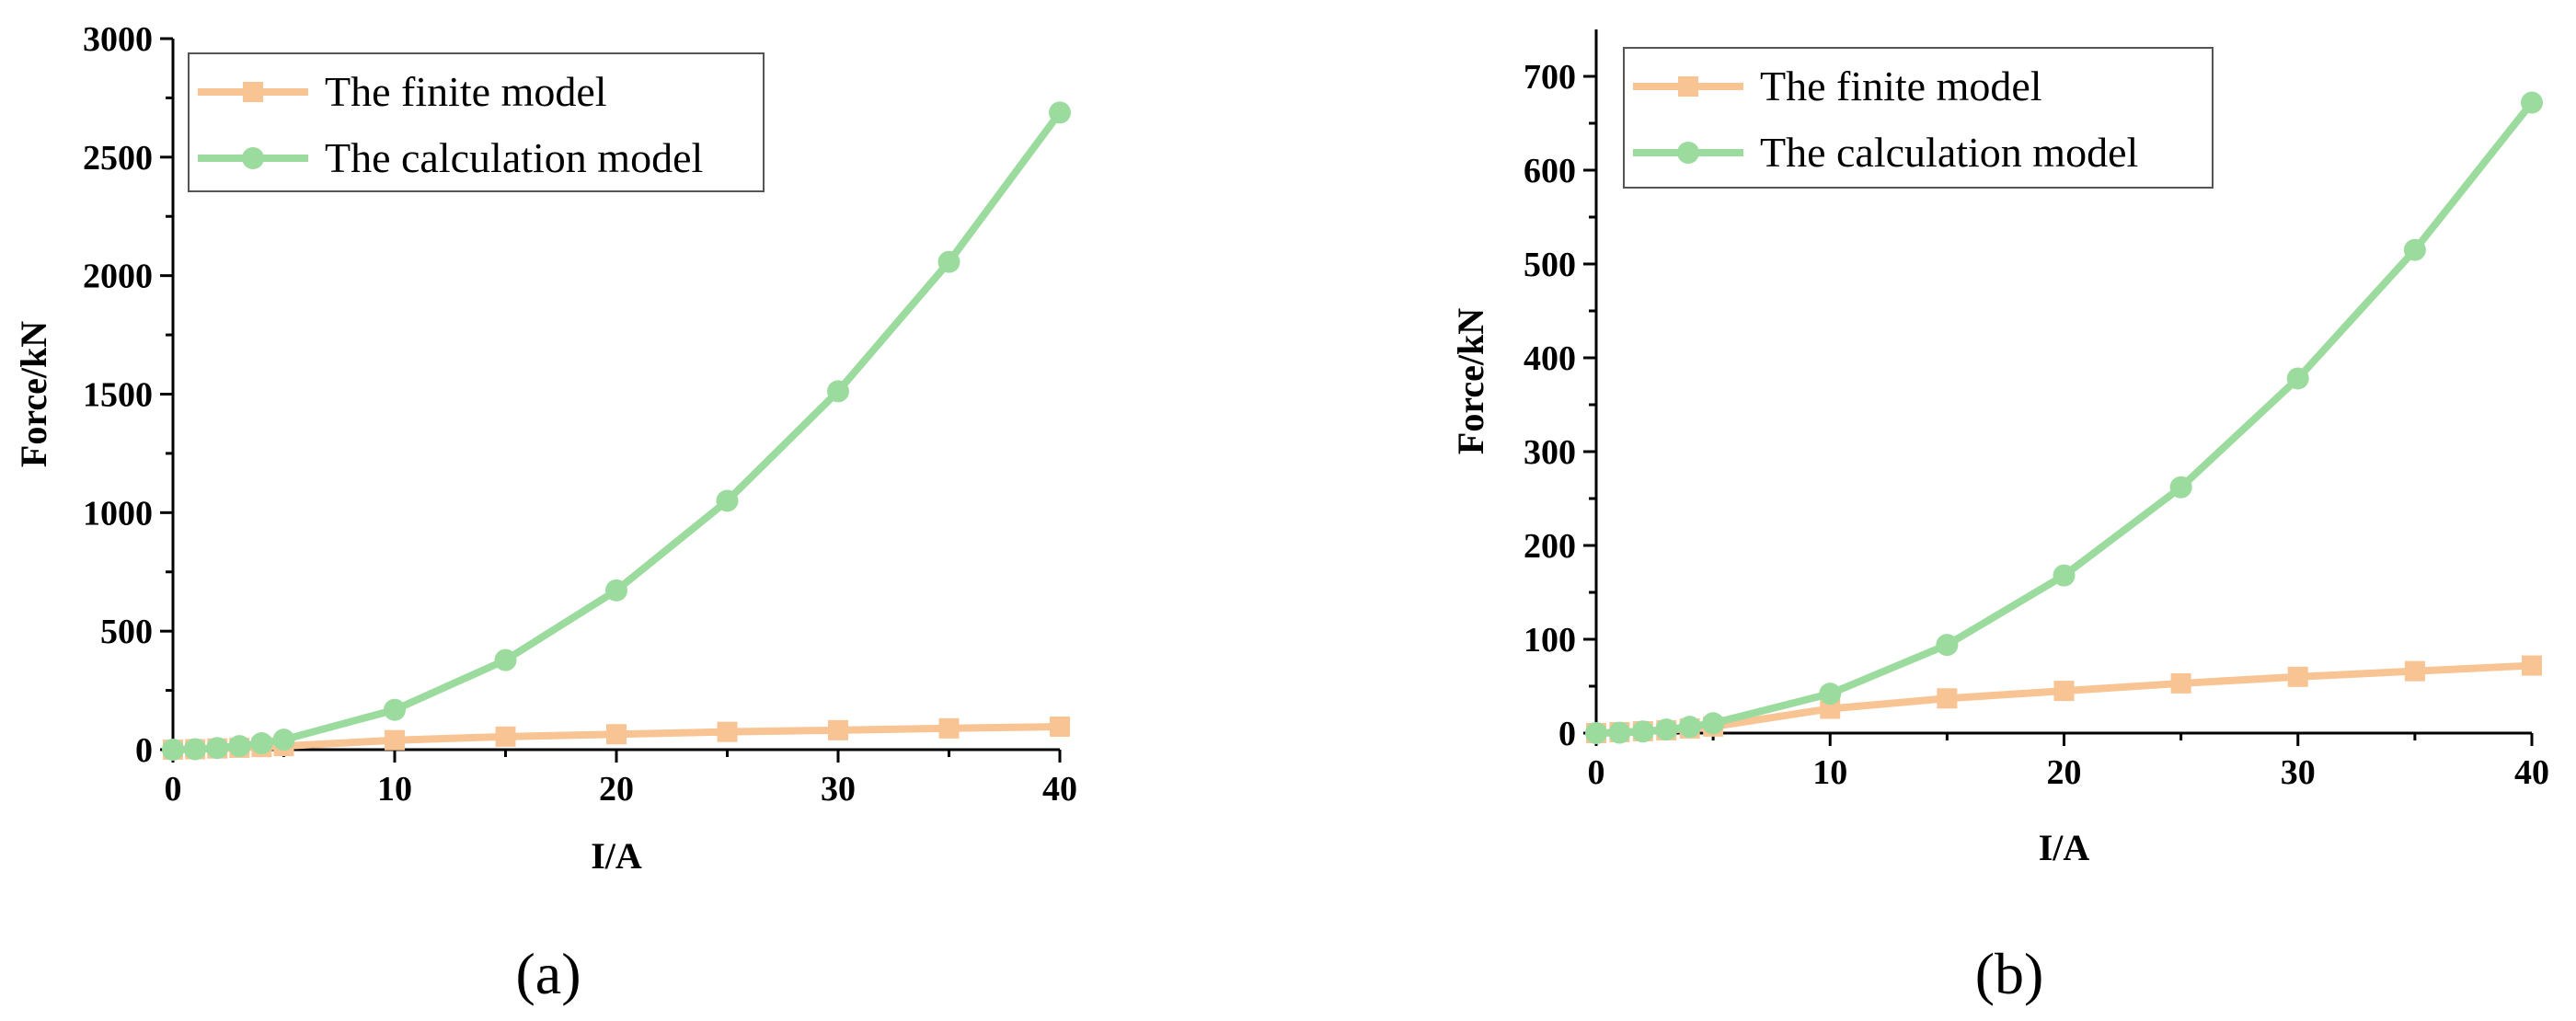 The image size is (2576, 1021). What do you see at coordinates (1550, 171) in the screenshot?
I see `chart-b-y-tick-label: 600` at bounding box center [1550, 171].